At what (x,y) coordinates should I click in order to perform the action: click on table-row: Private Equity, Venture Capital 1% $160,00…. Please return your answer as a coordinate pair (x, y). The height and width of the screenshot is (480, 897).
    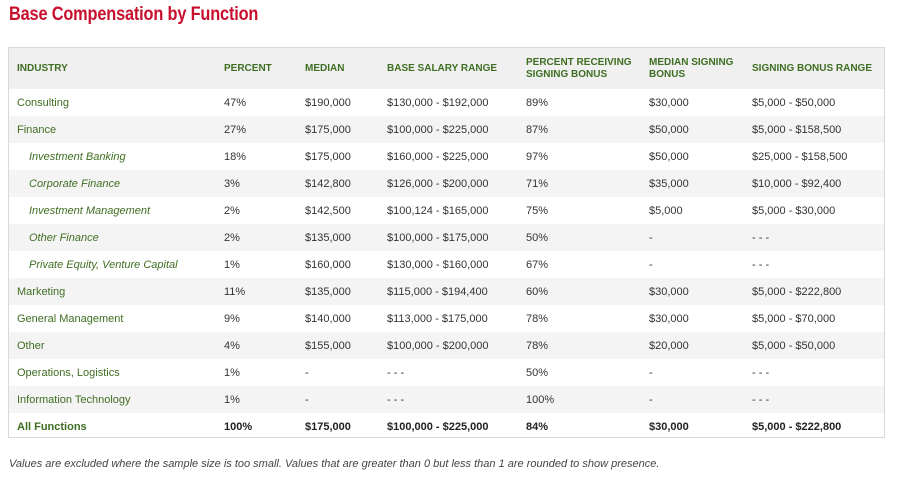
    Looking at the image, I should click on (446, 264).